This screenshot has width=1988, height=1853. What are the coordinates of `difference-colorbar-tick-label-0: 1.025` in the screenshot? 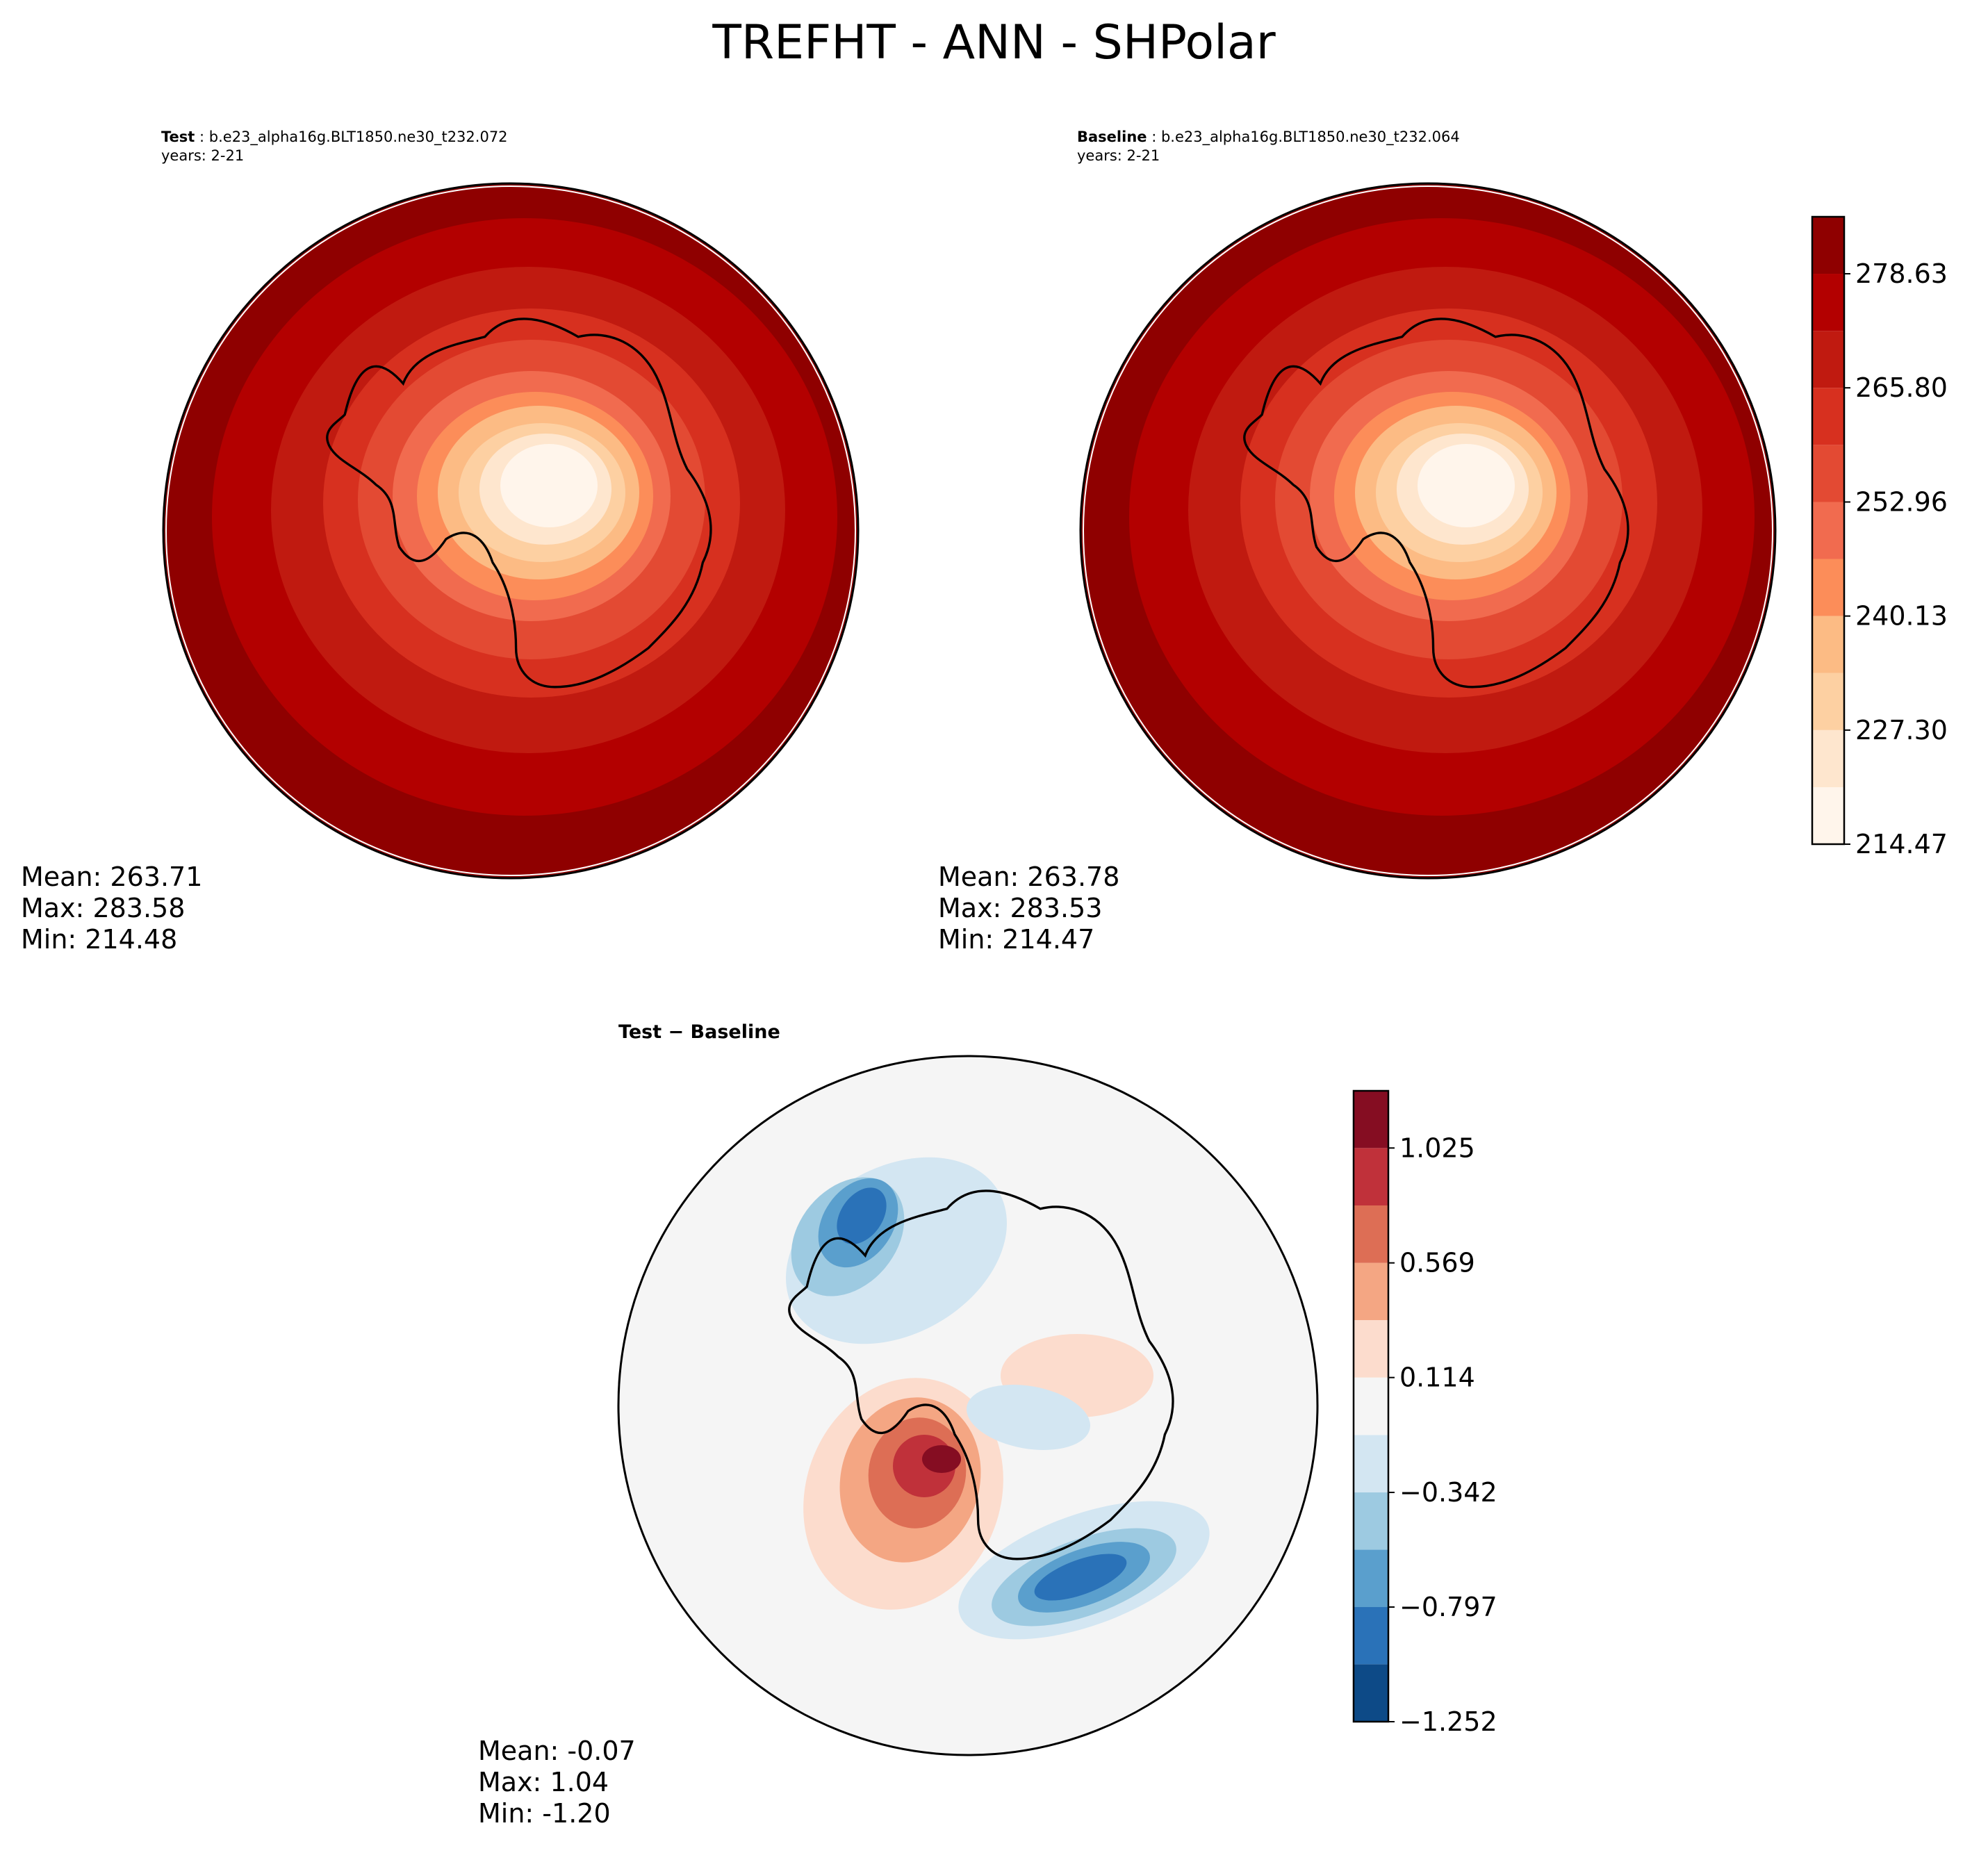 It's located at (1437, 1148).